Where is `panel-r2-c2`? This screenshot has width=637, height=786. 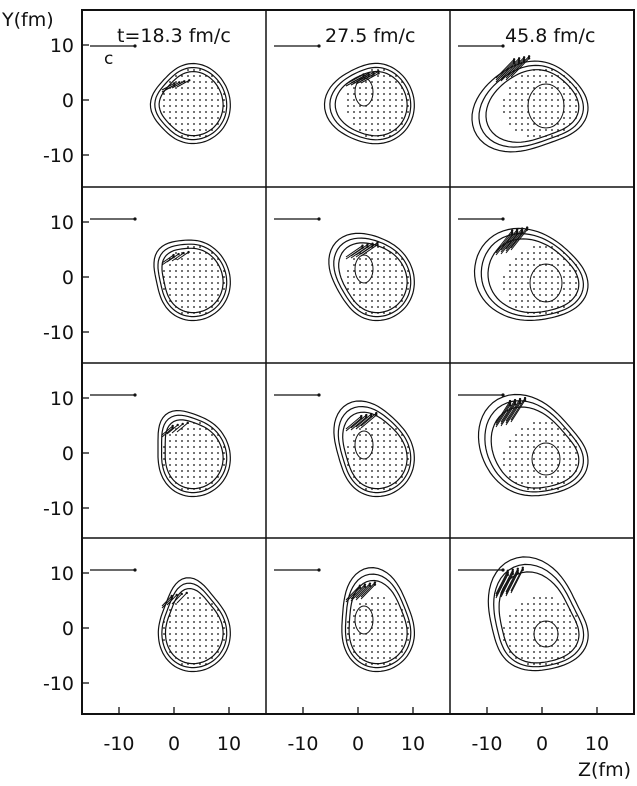
panel-r2-c2 is located at coordinates (344, 269).